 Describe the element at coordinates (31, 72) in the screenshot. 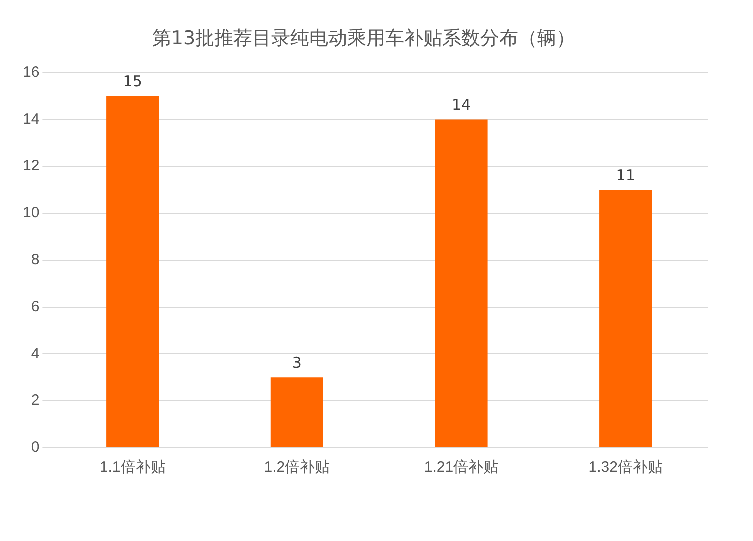

I see `y-tick-label: 16` at that location.